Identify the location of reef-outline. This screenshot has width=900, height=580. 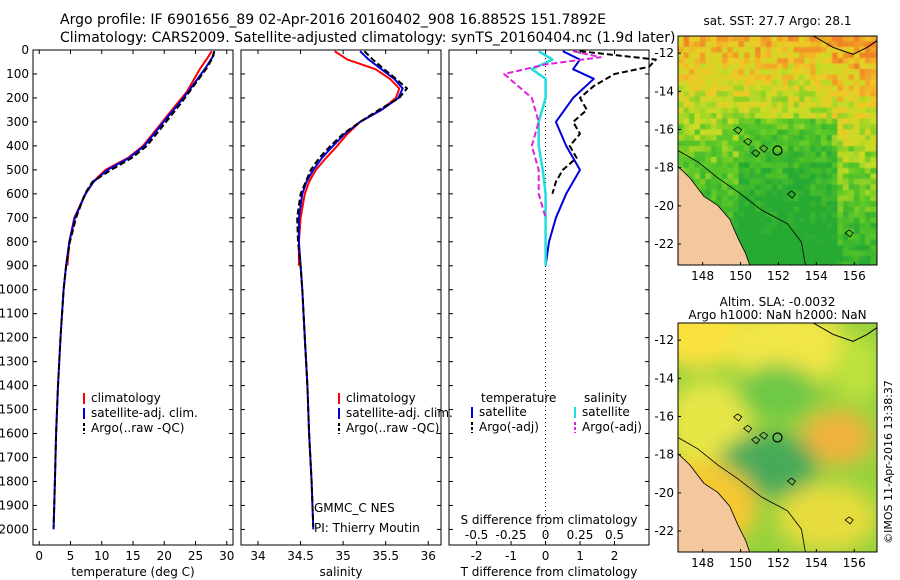
(755, 440).